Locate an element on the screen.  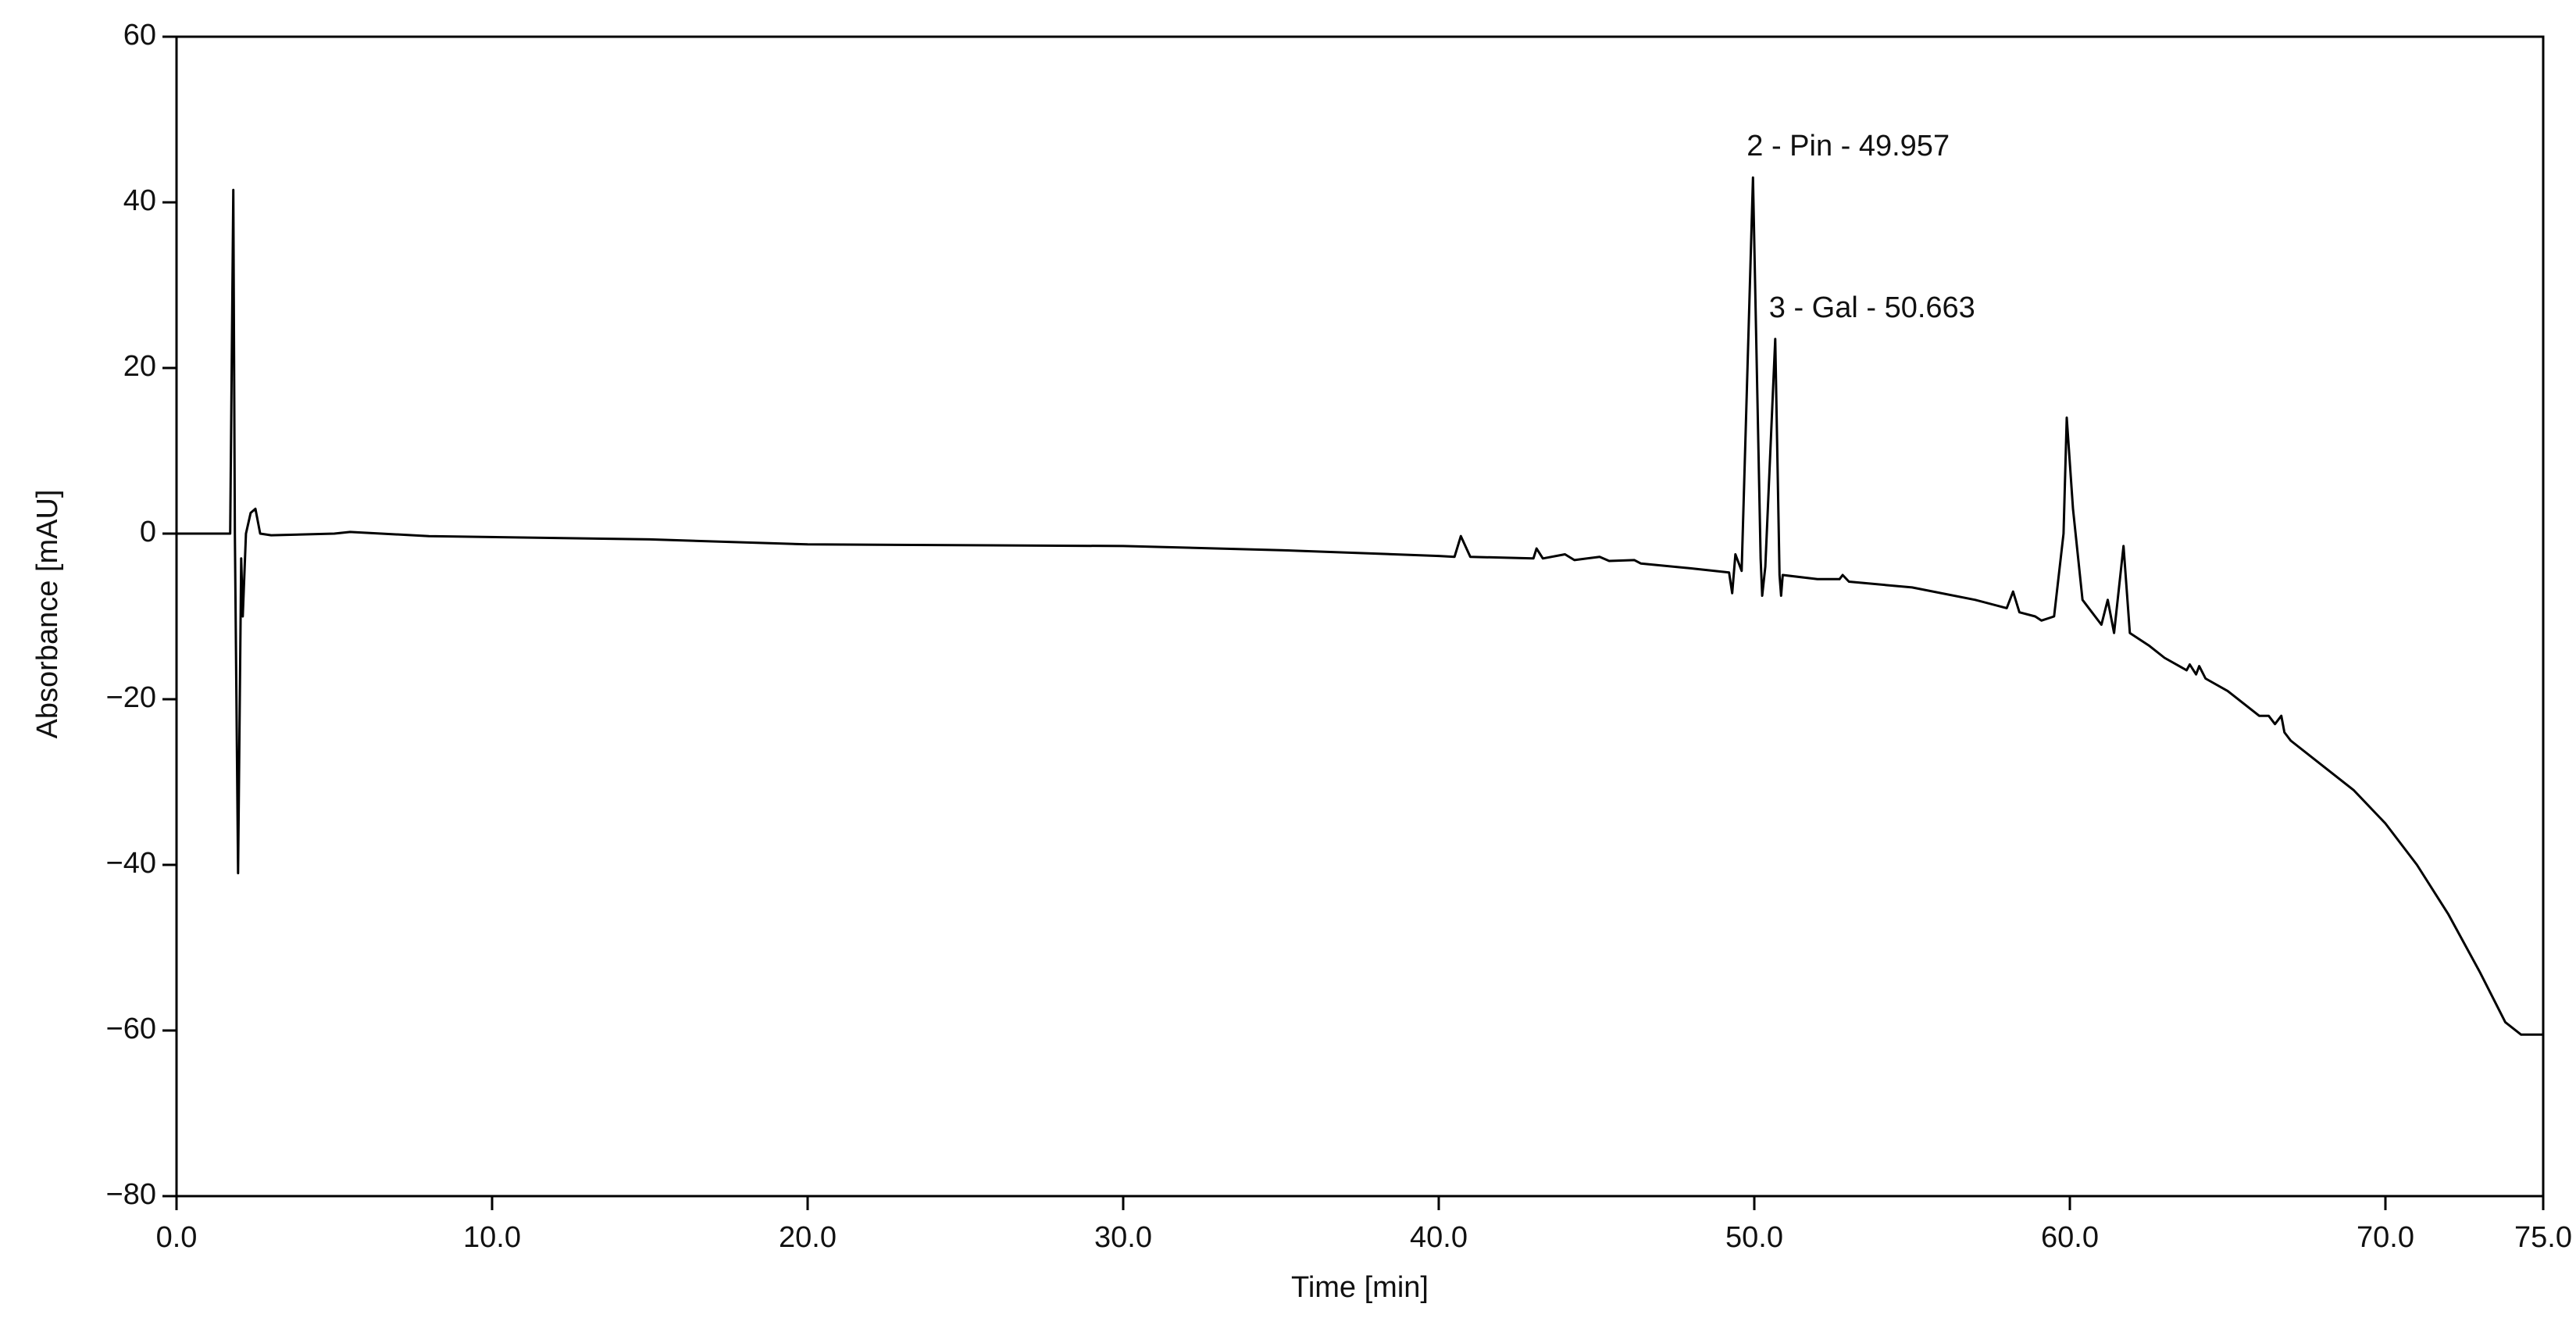
y-tick-label: 20 is located at coordinates (139, 366).